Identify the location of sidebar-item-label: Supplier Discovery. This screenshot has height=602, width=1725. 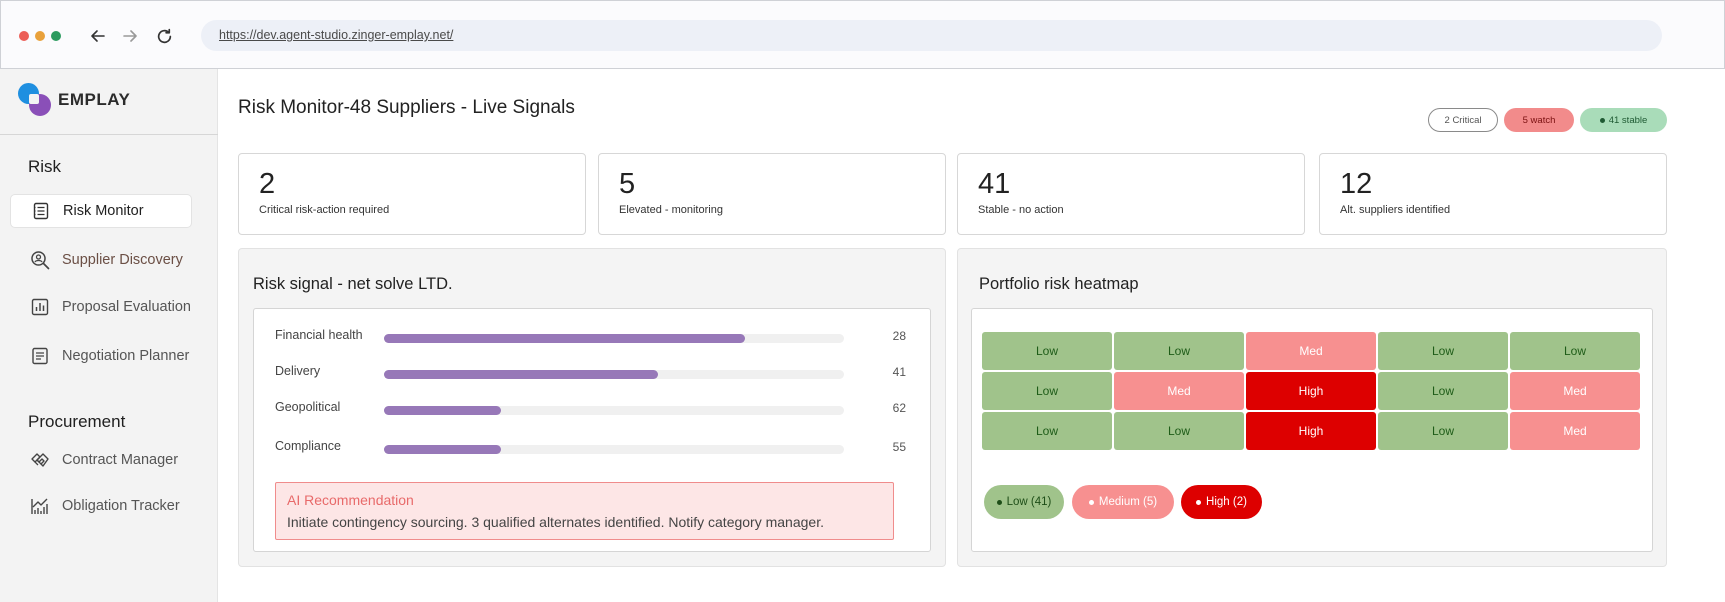
(122, 260).